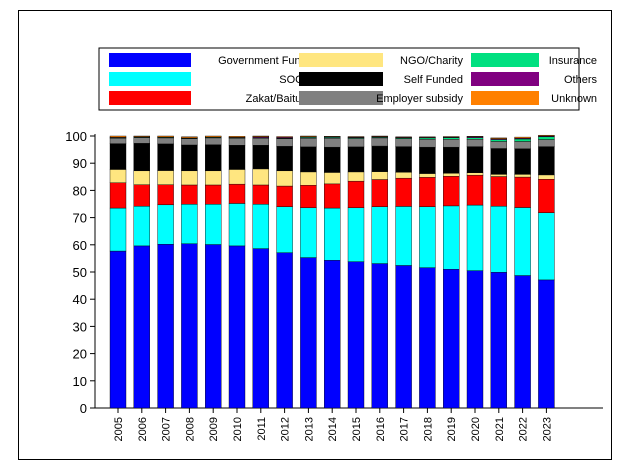  Describe the element at coordinates (80, 299) in the screenshot. I see `y-tick-label: 40` at that location.